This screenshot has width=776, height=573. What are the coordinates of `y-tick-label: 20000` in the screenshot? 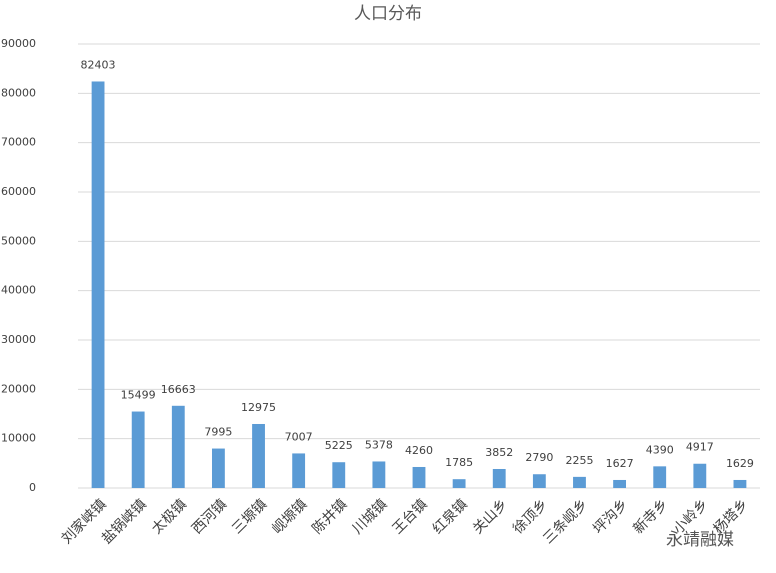 It's located at (18, 388).